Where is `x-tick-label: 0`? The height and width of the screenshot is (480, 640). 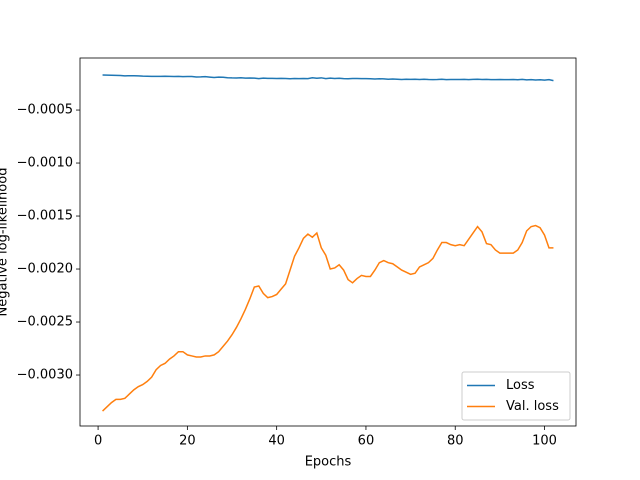 x-tick-label: 0 is located at coordinates (98, 441).